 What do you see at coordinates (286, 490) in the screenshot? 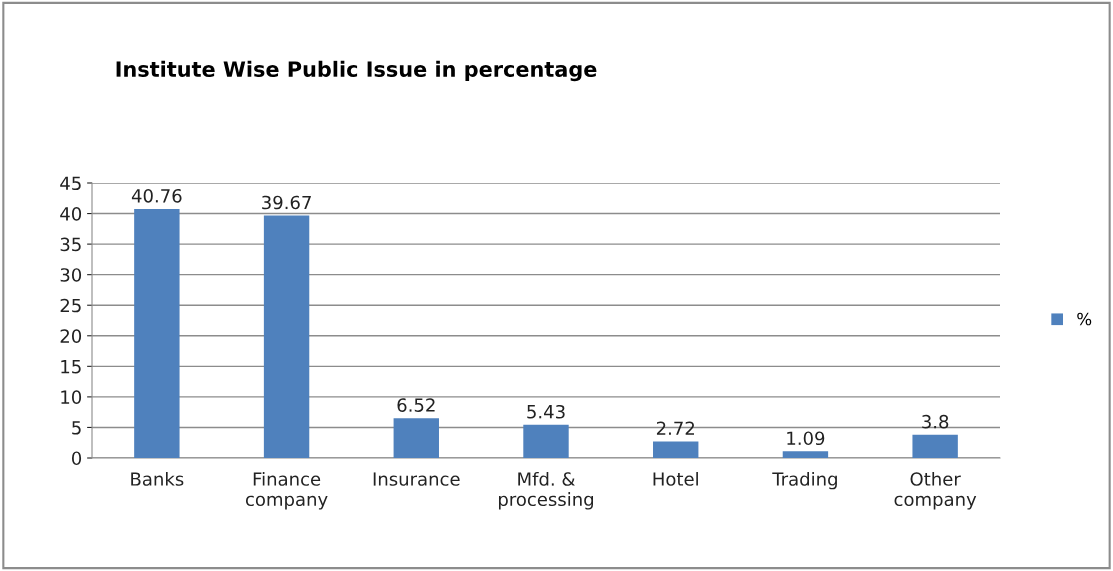
I see `x-tick-label: Finance company` at bounding box center [286, 490].